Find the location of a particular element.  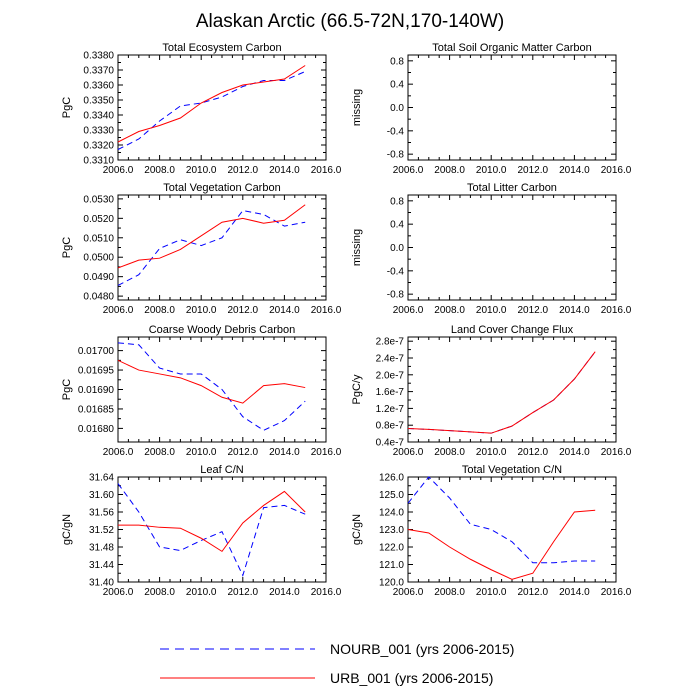

y-tick-label: 0.3340 is located at coordinates (98, 116).